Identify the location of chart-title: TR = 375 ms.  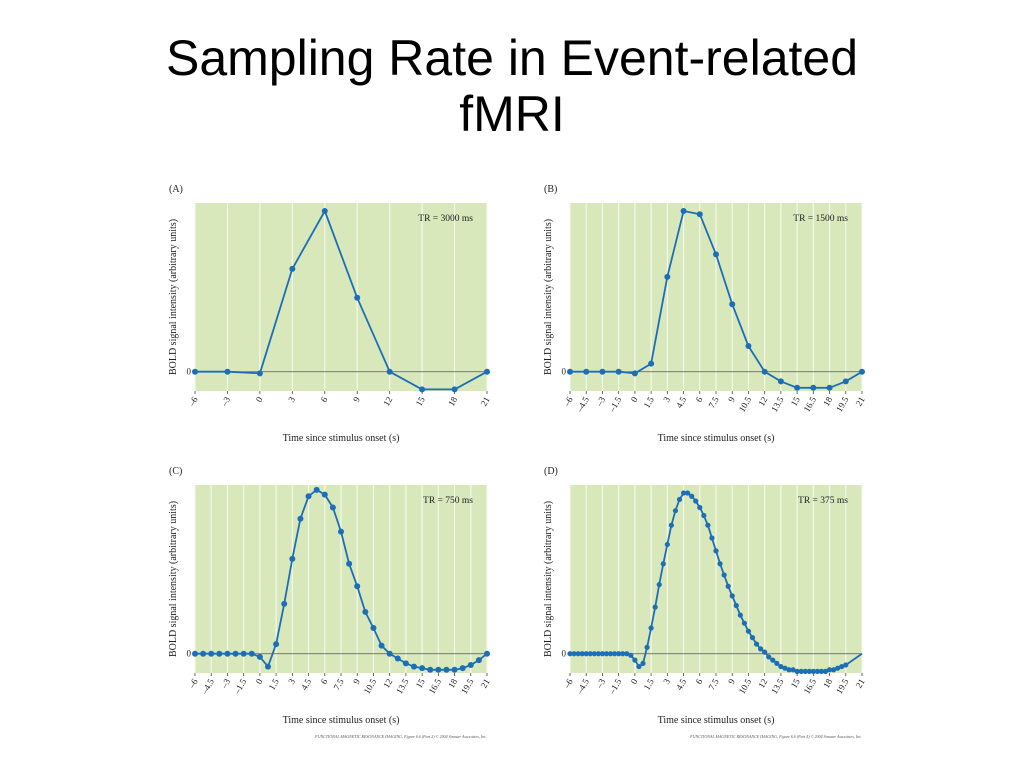
(823, 501).